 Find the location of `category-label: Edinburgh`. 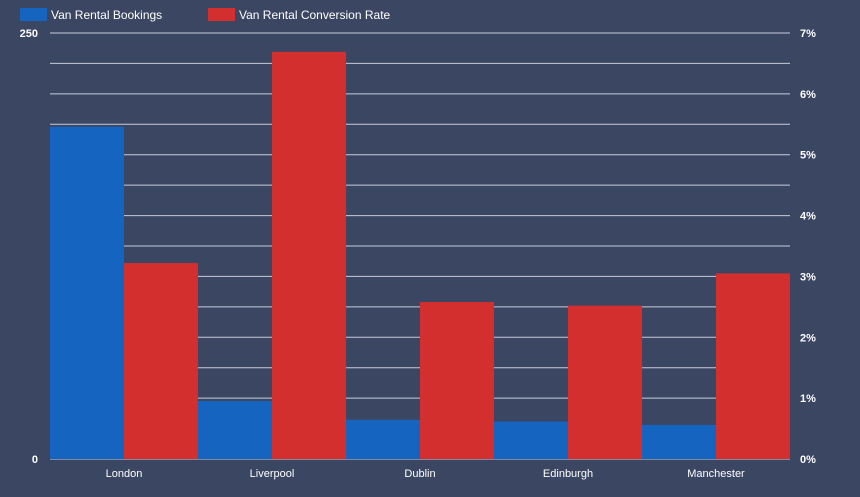

category-label: Edinburgh is located at coordinates (568, 474).